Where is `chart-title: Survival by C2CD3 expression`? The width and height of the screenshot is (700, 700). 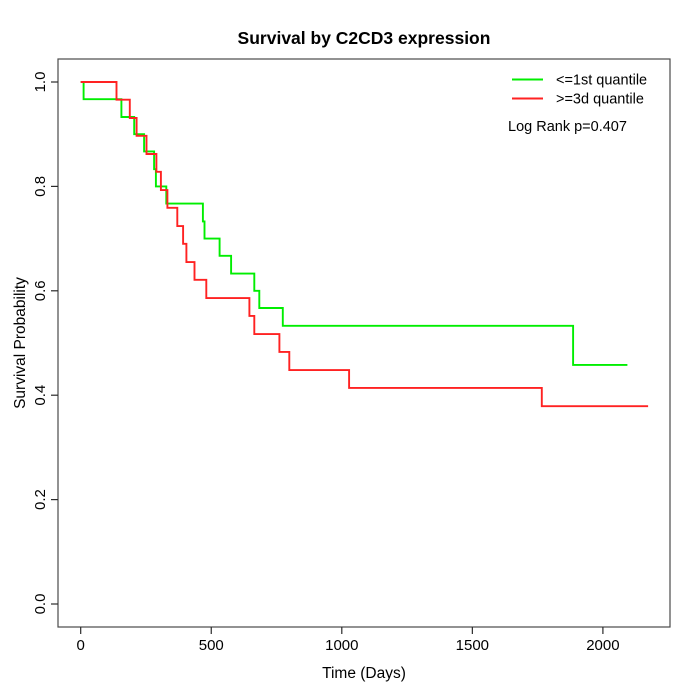 chart-title: Survival by C2CD3 expression is located at coordinates (364, 38).